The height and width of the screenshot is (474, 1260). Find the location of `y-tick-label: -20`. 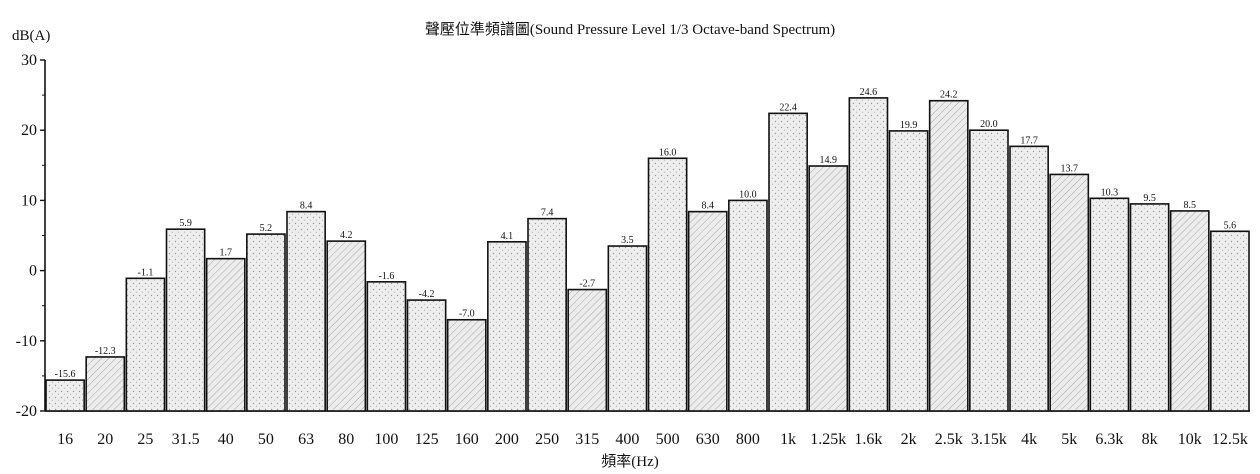

y-tick-label: -20 is located at coordinates (26, 411).